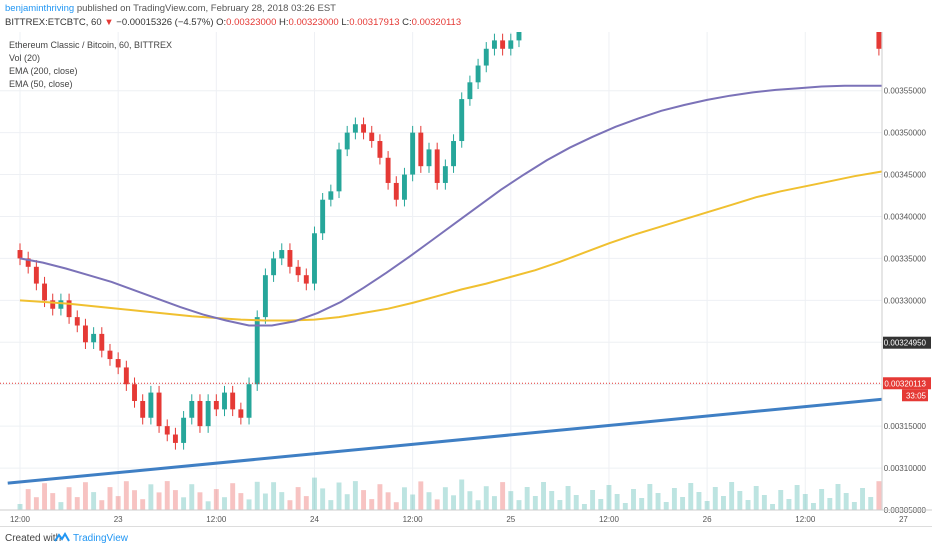 This screenshot has width=932, height=551. I want to click on countdown-box, so click(915, 395).